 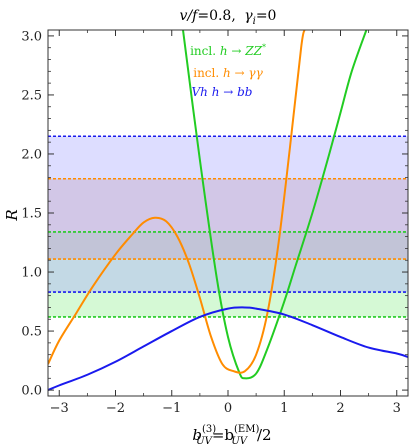 I want to click on y-tick-label: 0.0, so click(x=31, y=391).